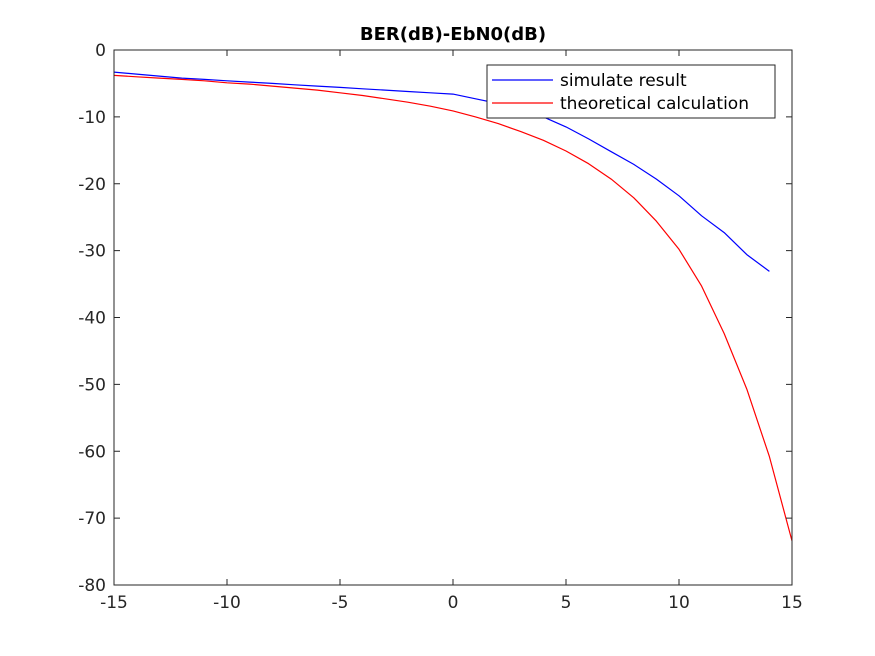  What do you see at coordinates (453, 34) in the screenshot?
I see `chart-title: BER(dB)-EbN0(dB)` at bounding box center [453, 34].